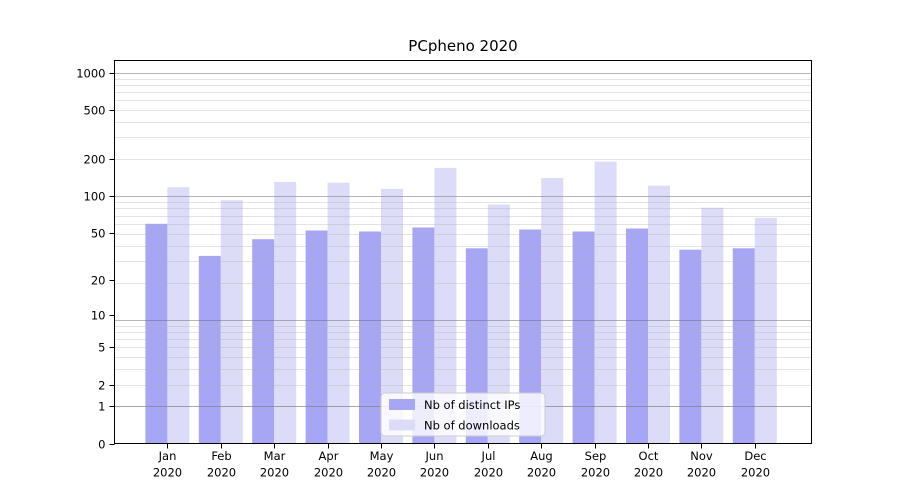  What do you see at coordinates (328, 464) in the screenshot?
I see `x-tick-label: Apr 2020` at bounding box center [328, 464].